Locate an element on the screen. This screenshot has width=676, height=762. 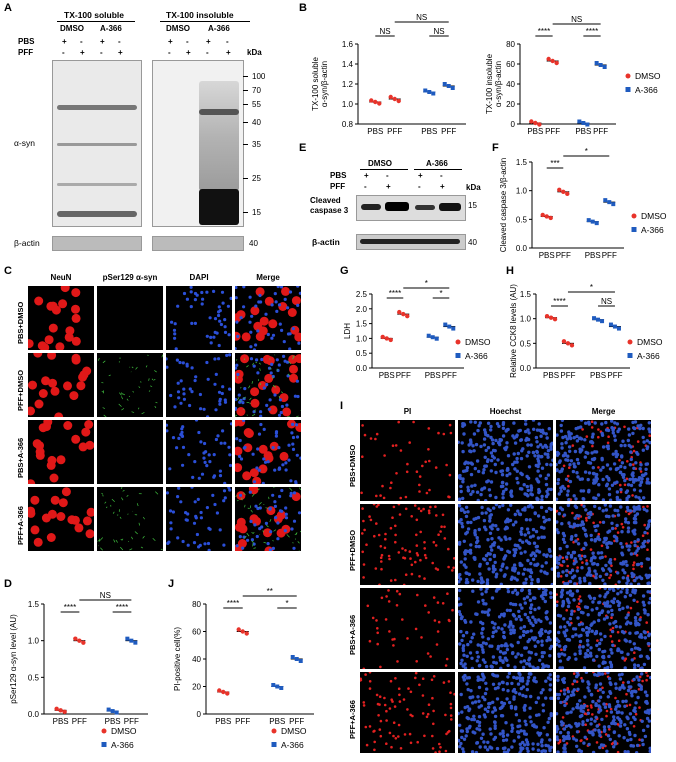
soluble-title: TX-100 soluble is located at coordinates (94, 15).